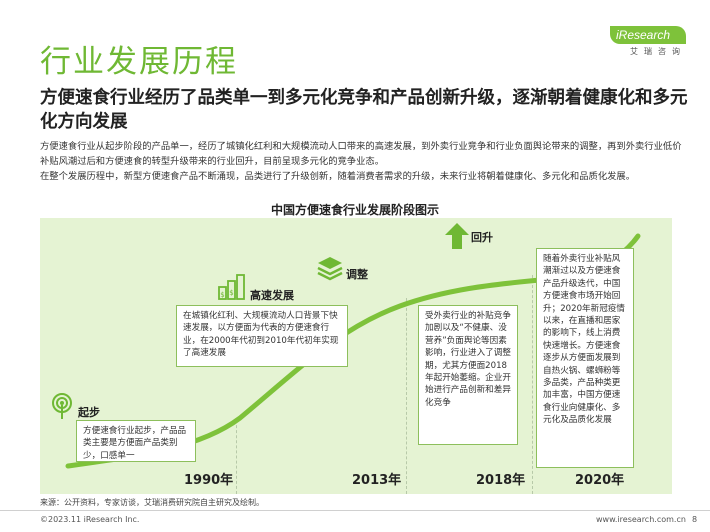 The image size is (710, 532). What do you see at coordinates (357, 274) in the screenshot?
I see `stage-label-adjustment: 调整` at bounding box center [357, 274].